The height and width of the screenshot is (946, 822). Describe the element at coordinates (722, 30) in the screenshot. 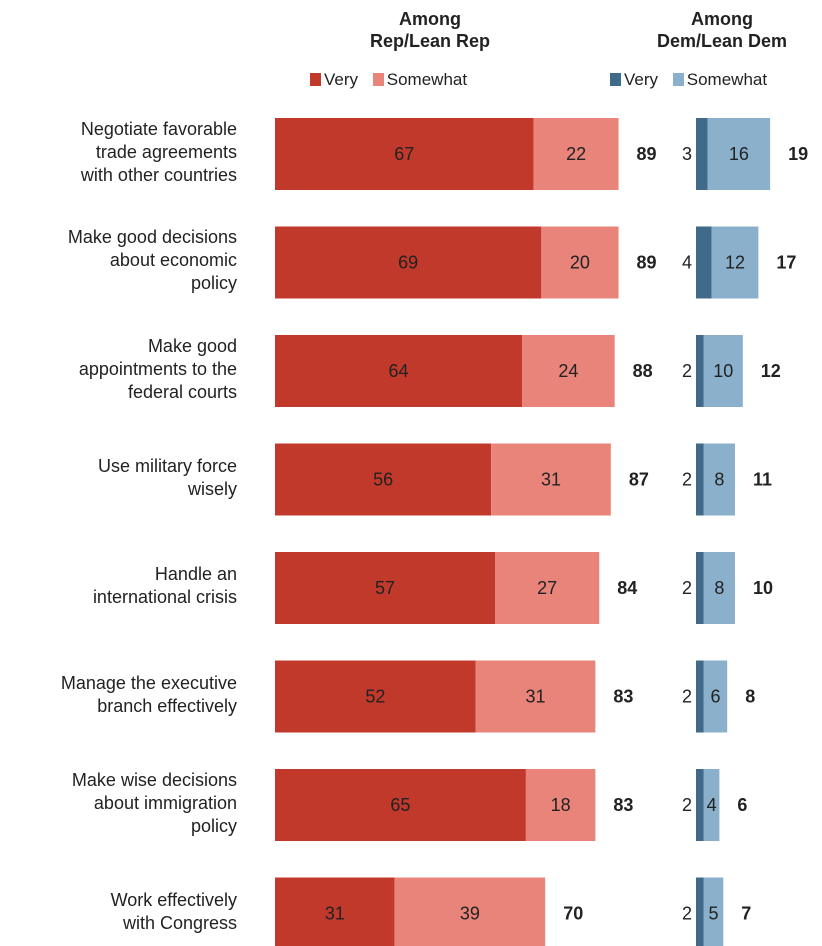

I see `dem-group-header: Among Dem/Lean Dem` at that location.